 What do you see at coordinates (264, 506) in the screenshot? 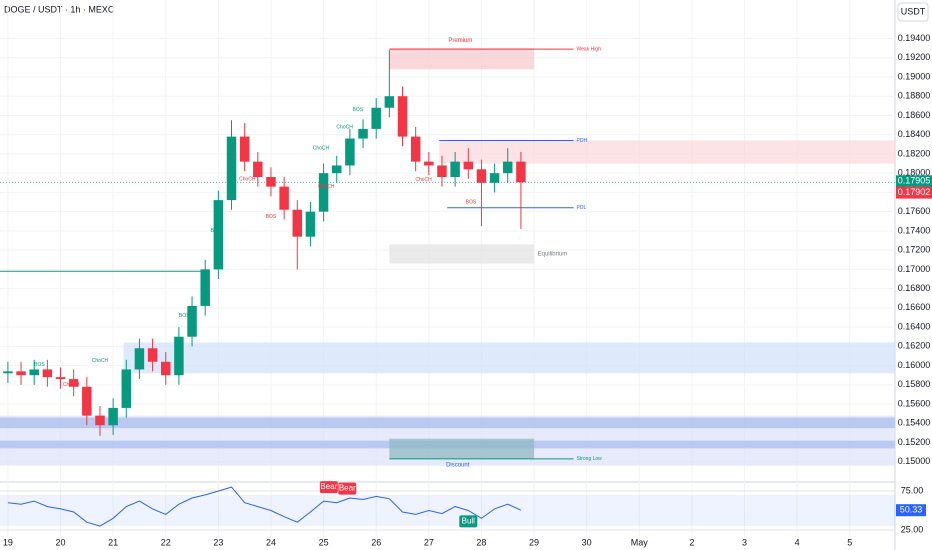
I see `rsi-line` at bounding box center [264, 506].